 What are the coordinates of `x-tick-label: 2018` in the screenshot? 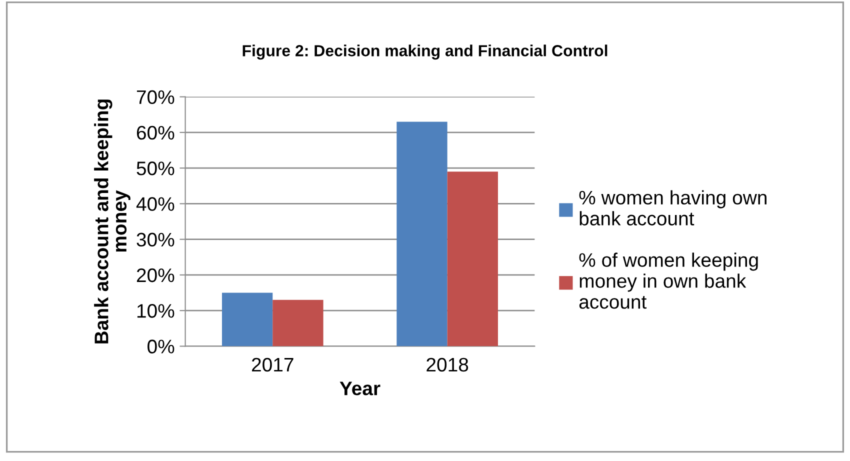 It's located at (447, 365).